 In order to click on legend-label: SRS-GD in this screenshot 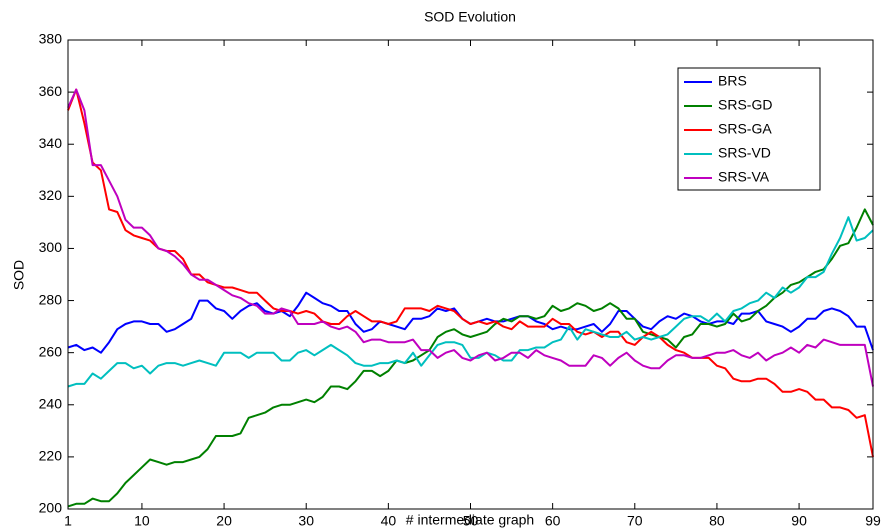, I will do `click(745, 105)`.